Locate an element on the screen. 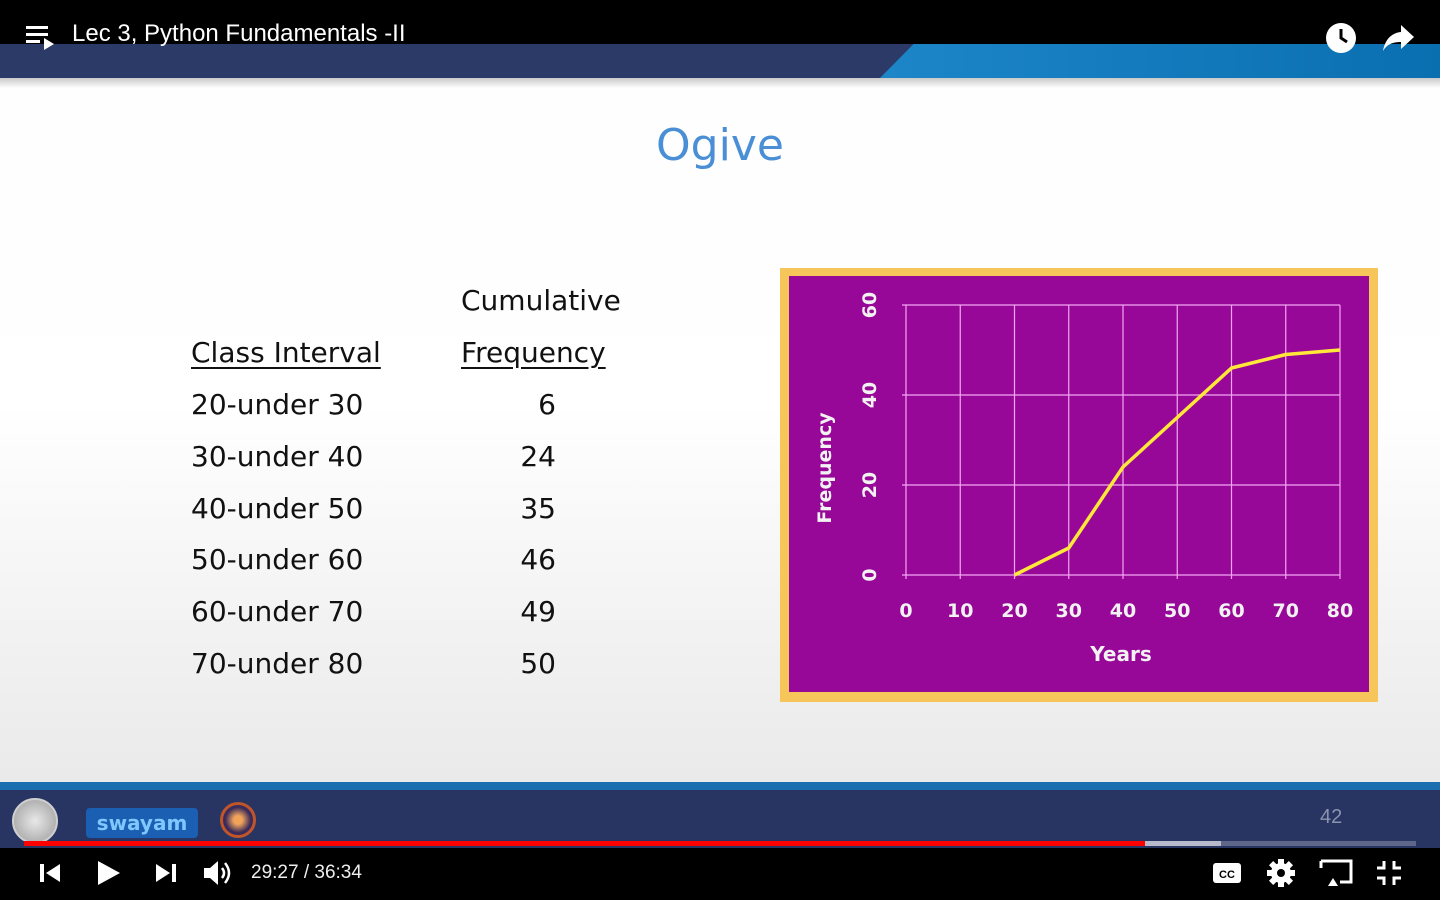 This screenshot has width=1440, height=900. gear-icon is located at coordinates (1281, 875).